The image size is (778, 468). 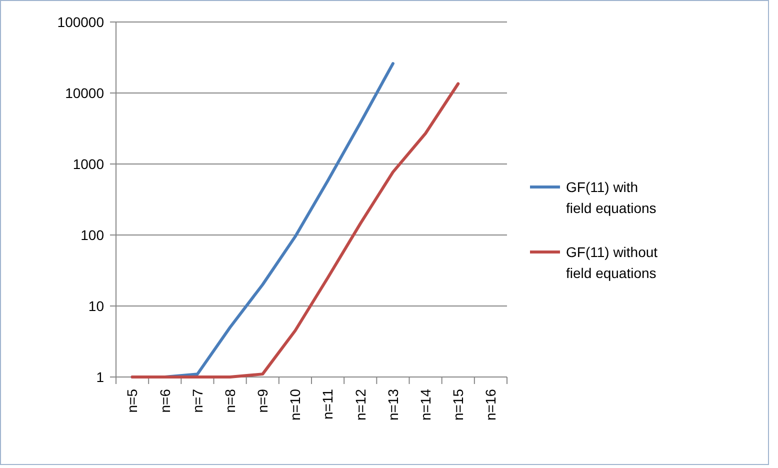 What do you see at coordinates (295, 404) in the screenshot?
I see `x-tick-label: n=10` at bounding box center [295, 404].